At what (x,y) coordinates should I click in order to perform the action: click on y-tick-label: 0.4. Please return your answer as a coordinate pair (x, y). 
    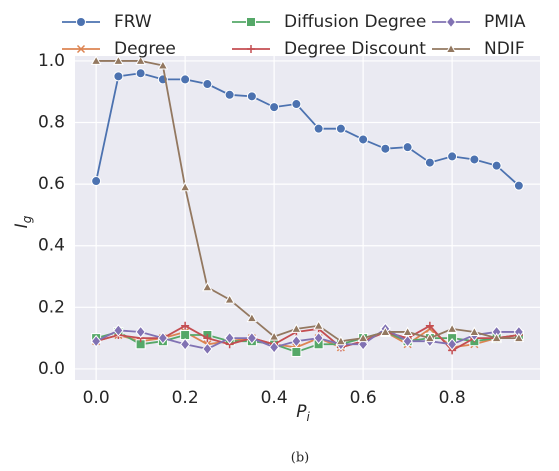
    Looking at the image, I should click on (51, 246).